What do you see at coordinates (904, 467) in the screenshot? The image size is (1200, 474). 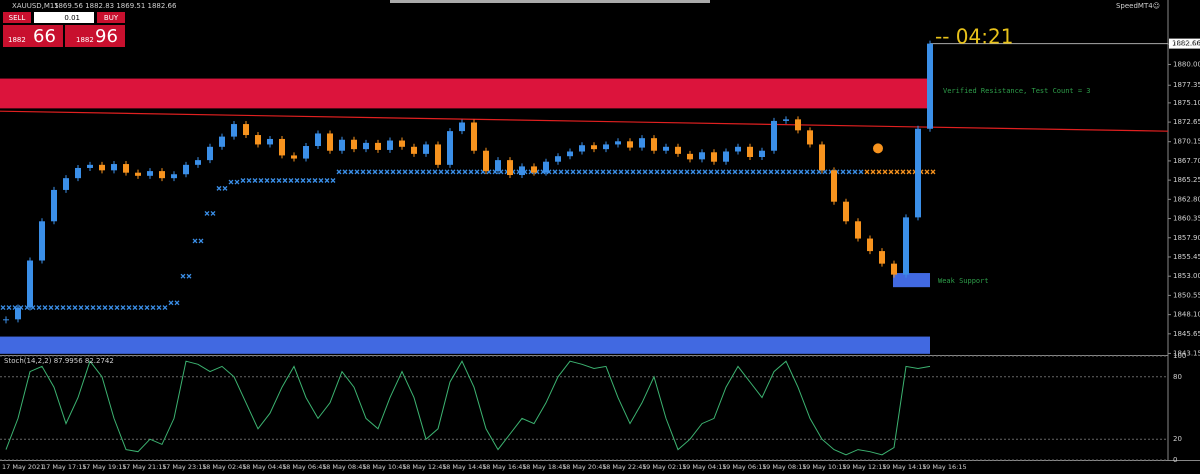 I see `x-tick-label: 19 May 14:15` at bounding box center [904, 467].